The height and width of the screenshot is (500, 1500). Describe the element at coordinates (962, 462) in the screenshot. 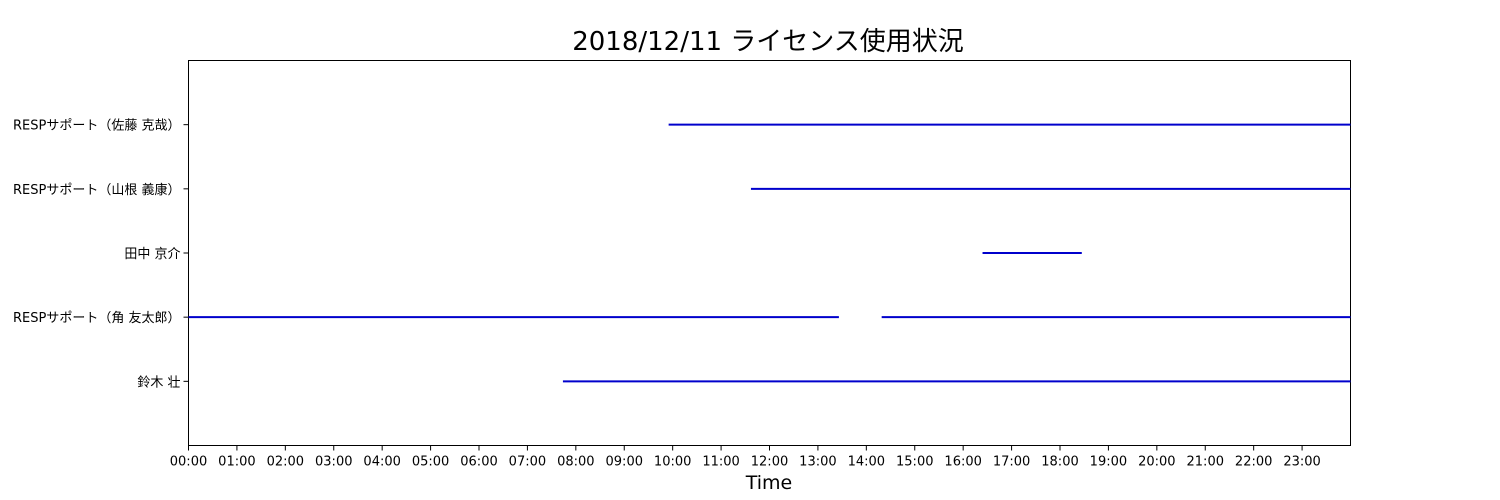

I see `x-tick-label: 16:00` at that location.